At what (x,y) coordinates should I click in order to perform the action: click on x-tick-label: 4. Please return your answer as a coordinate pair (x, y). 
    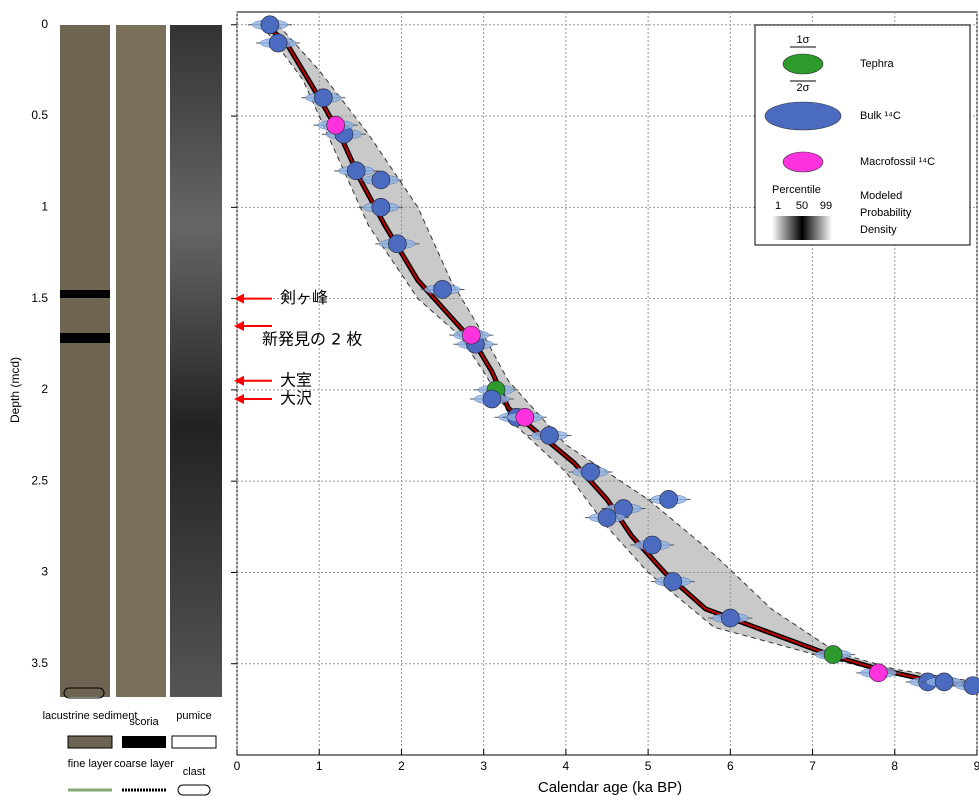
    Looking at the image, I should click on (566, 766).